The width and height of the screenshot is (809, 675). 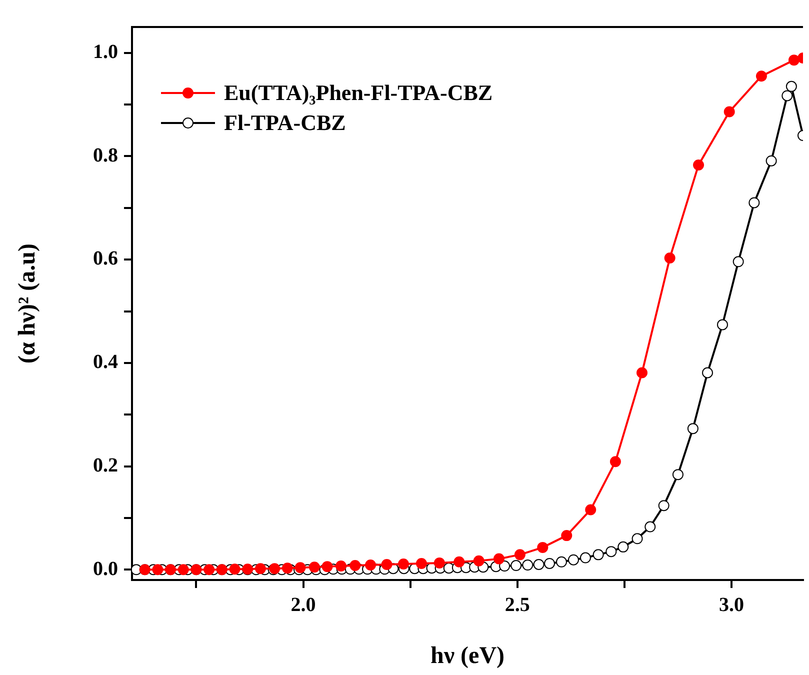 What do you see at coordinates (303, 605) in the screenshot?
I see `x-tick-label: 2.0` at bounding box center [303, 605].